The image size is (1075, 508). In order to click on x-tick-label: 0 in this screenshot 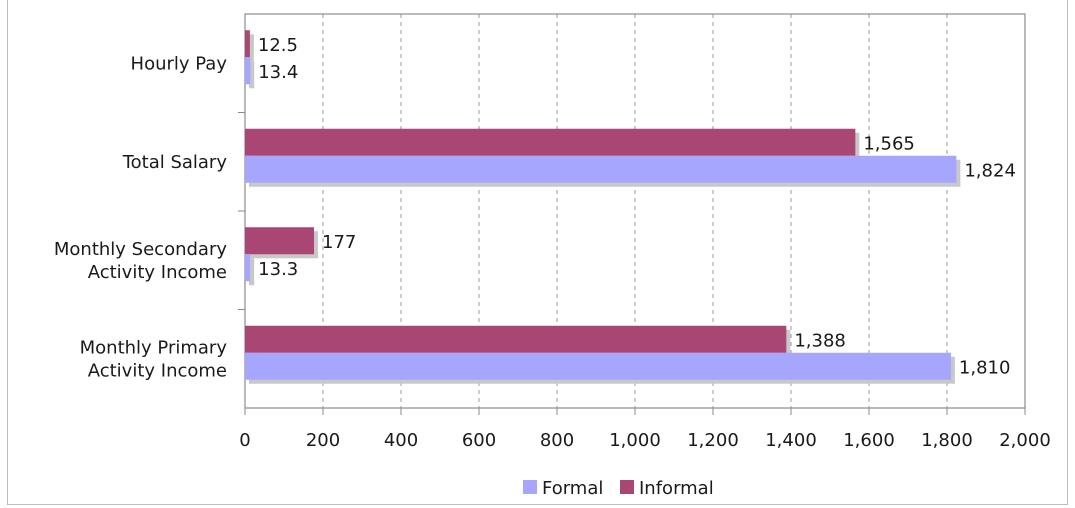, I will do `click(244, 440)`.